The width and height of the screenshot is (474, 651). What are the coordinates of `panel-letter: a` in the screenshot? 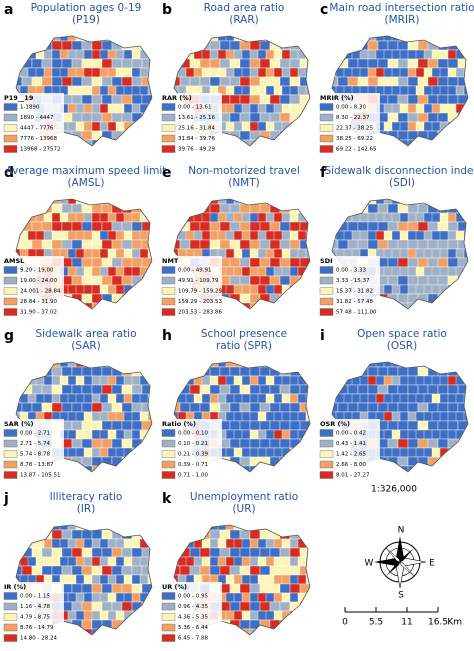 It's located at (8, 10).